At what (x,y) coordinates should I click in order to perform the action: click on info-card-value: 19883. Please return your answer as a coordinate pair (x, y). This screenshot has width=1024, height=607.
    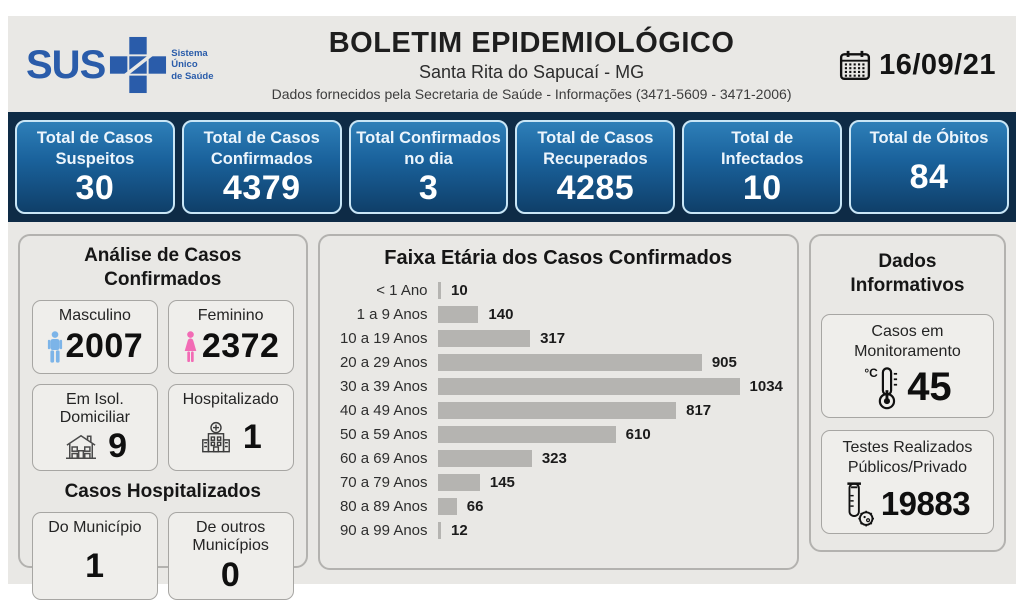
    Looking at the image, I should click on (925, 503).